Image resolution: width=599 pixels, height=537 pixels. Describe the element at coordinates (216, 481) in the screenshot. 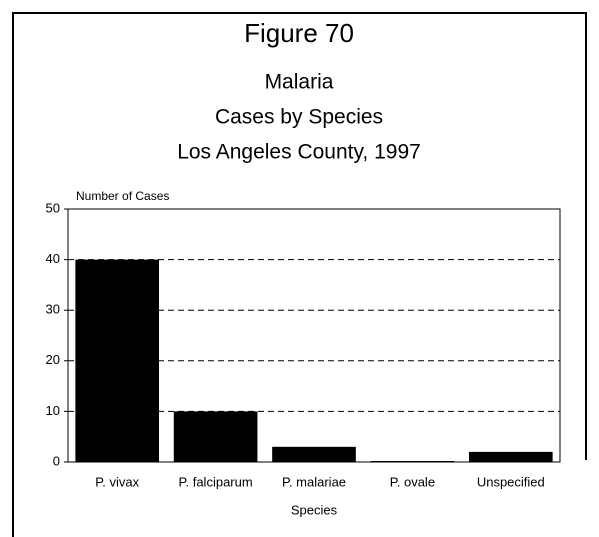

I see `x-tick-label: P. falciparum` at that location.